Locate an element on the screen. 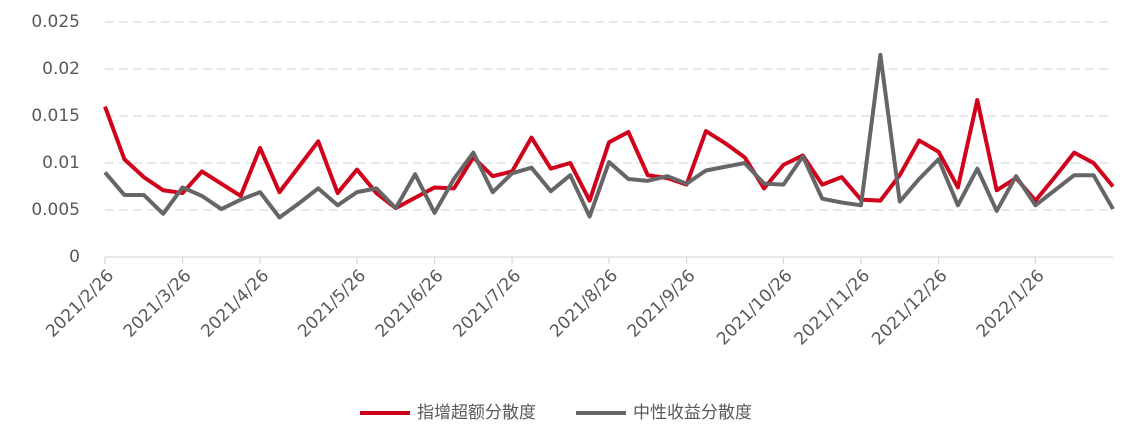 This screenshot has height=439, width=1133. x-tick-label: 2021/4/26 is located at coordinates (235, 304).